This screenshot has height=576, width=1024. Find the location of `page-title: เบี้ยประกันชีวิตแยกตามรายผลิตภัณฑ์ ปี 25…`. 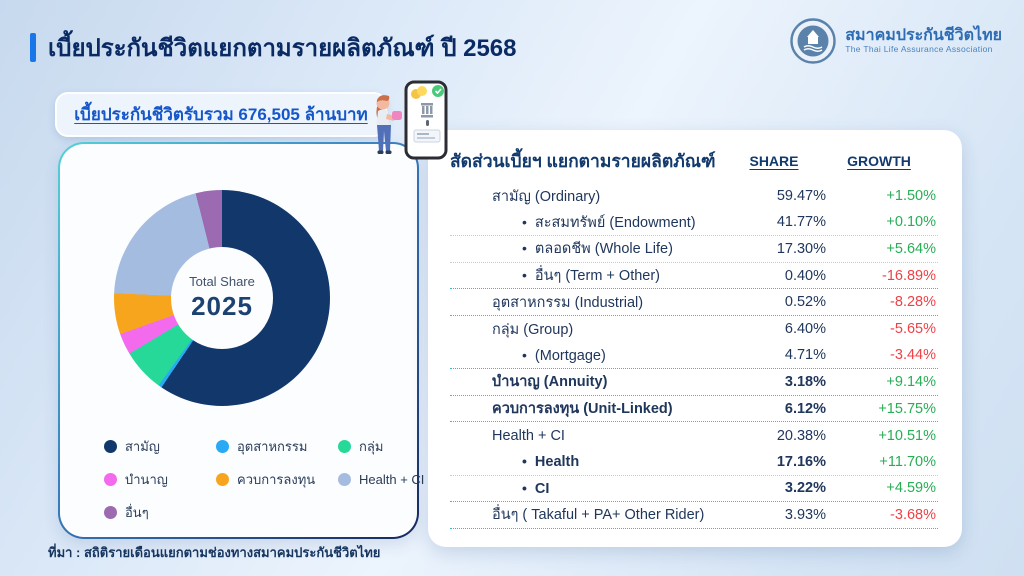

page-title: เบี้ยประกันชีวิตแยกตามรายผลิตภัณฑ์ ปี 25… is located at coordinates (282, 48).